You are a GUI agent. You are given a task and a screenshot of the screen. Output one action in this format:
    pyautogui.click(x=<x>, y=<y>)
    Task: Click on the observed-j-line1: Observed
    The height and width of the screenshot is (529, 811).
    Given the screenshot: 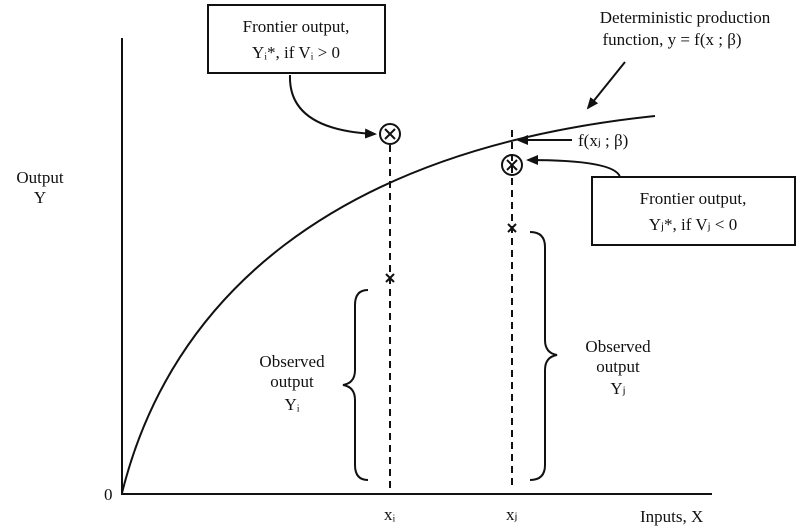 What is the action you would take?
    pyautogui.click(x=618, y=346)
    